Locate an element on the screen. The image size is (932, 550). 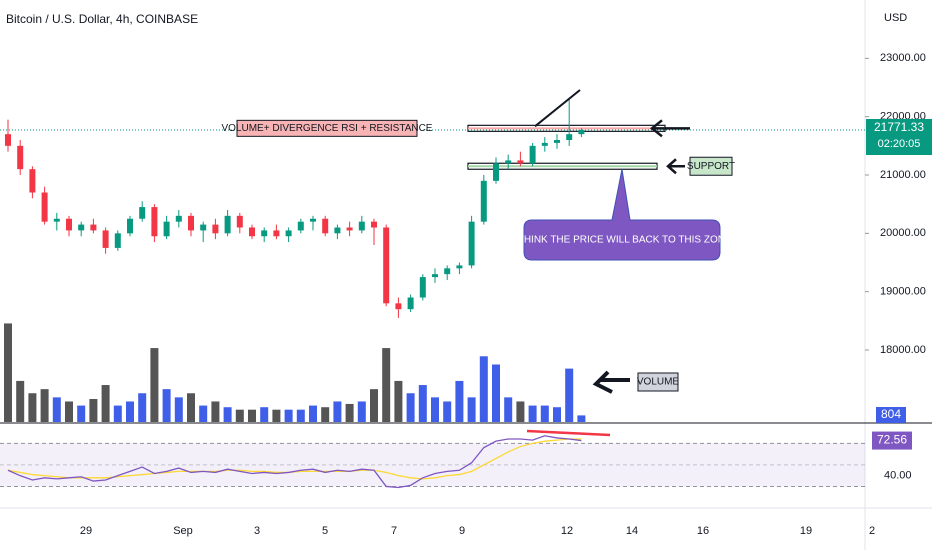
volume-last-box is located at coordinates (891, 415).